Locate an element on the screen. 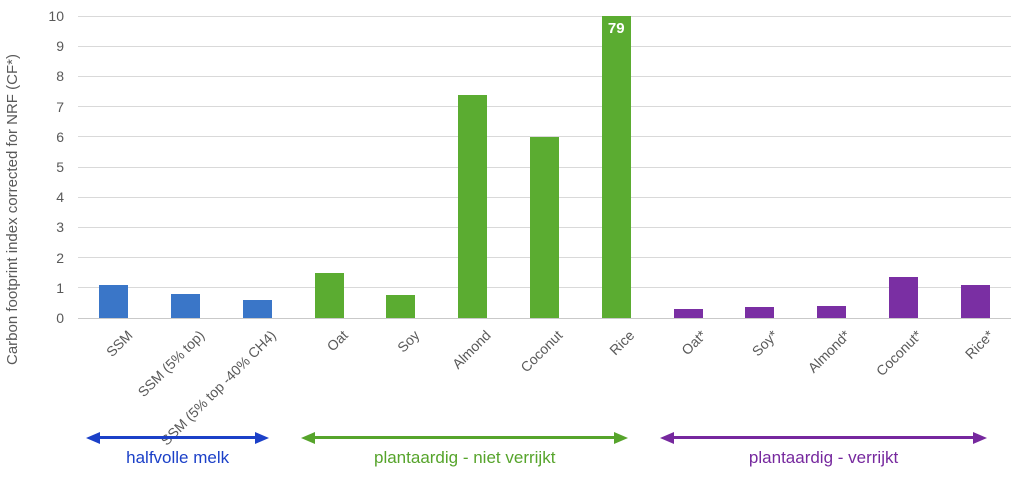 The width and height of the screenshot is (1024, 495). y-tick-label: 3 is located at coordinates (60, 227).